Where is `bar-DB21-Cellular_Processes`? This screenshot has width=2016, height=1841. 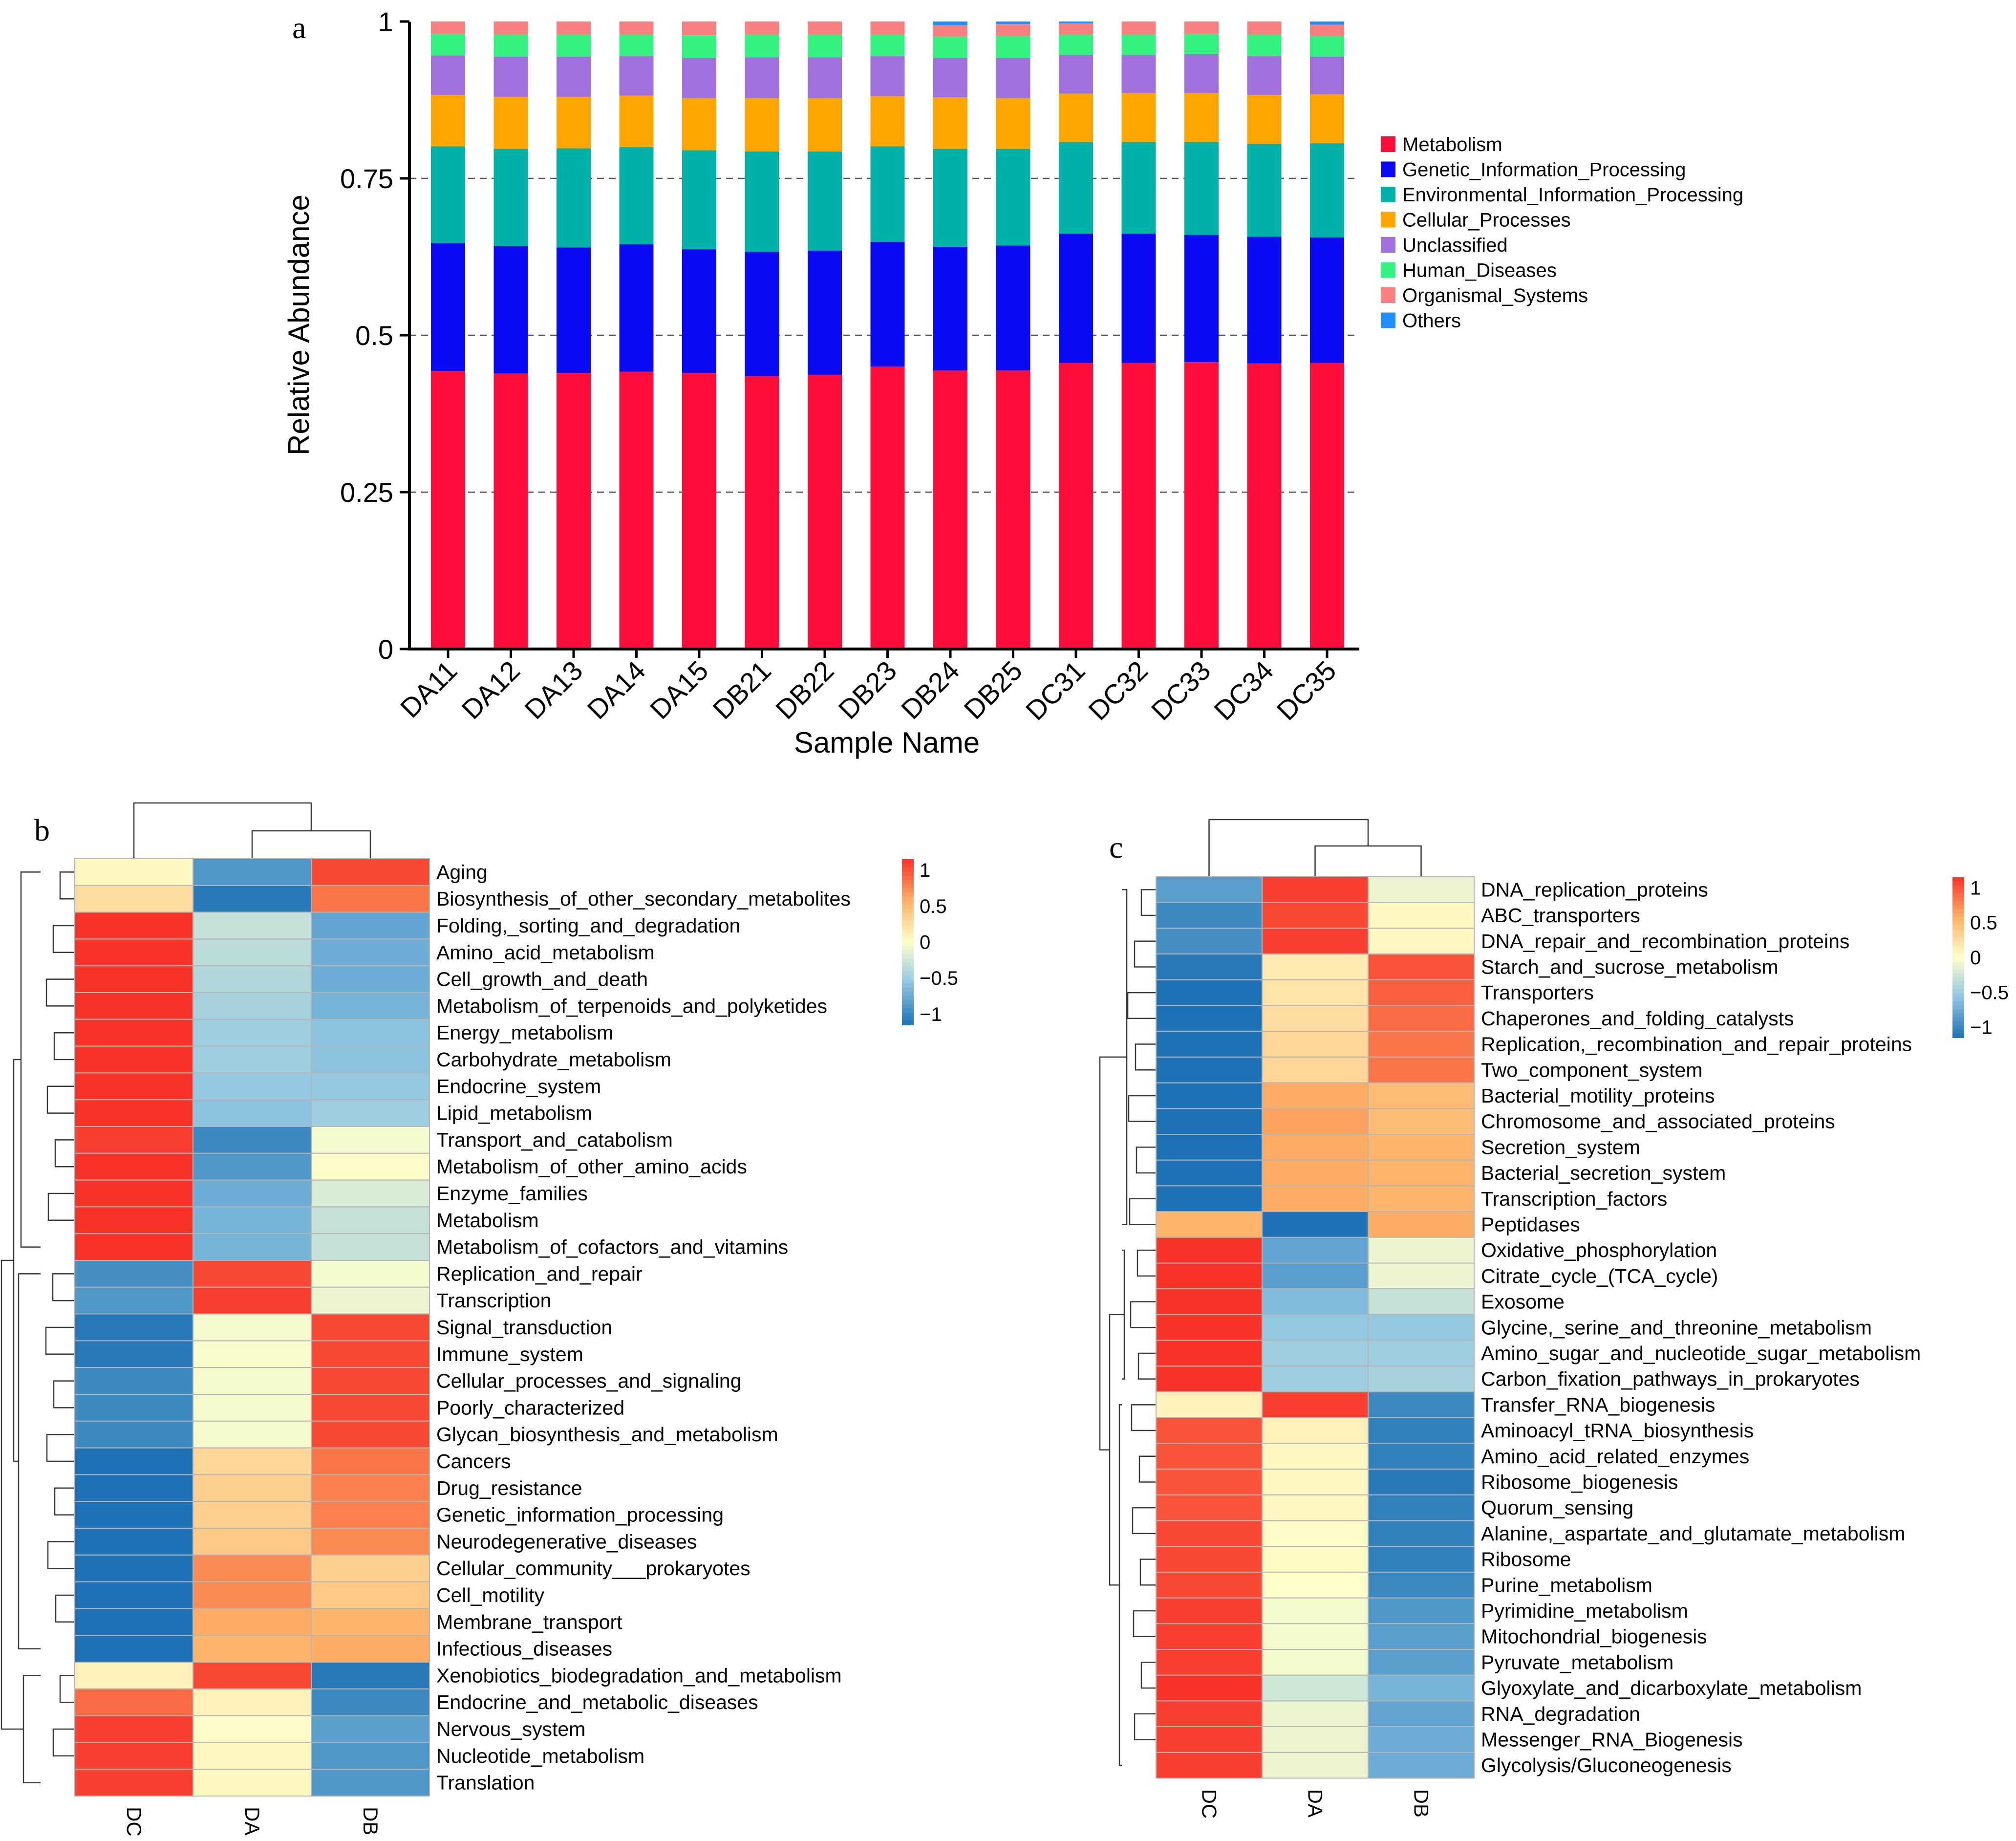
bar-DB21-Cellular_Processes is located at coordinates (762, 125).